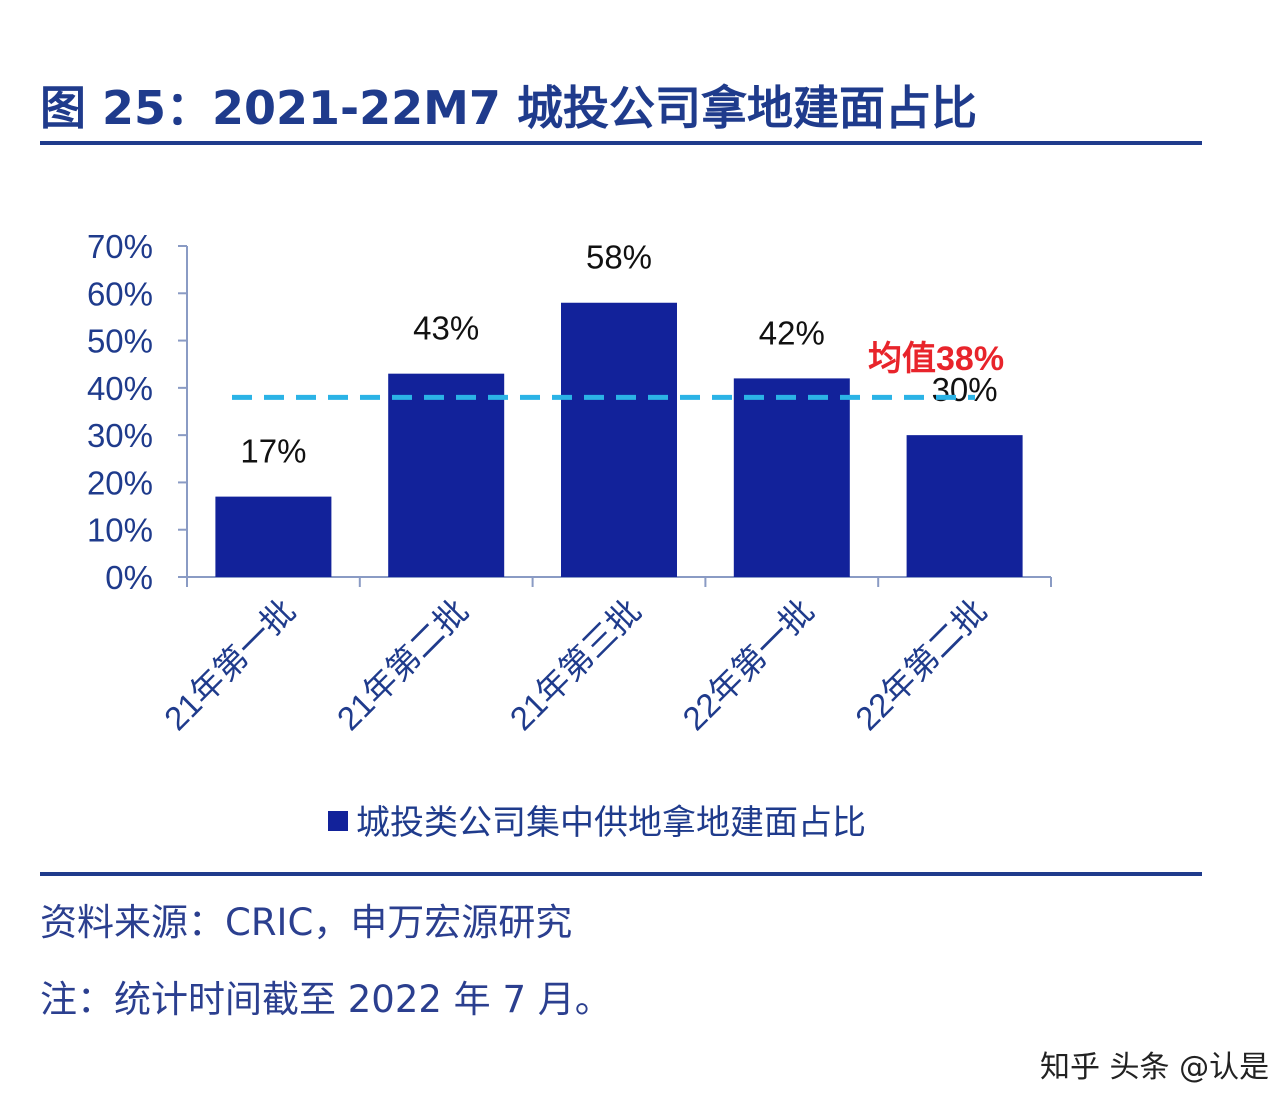 This screenshot has width=1272, height=1120. Describe the element at coordinates (137, 412) in the screenshot. I see `y-axis: 0% 10% 20% 30% 40% 50% 60% 70%` at that location.